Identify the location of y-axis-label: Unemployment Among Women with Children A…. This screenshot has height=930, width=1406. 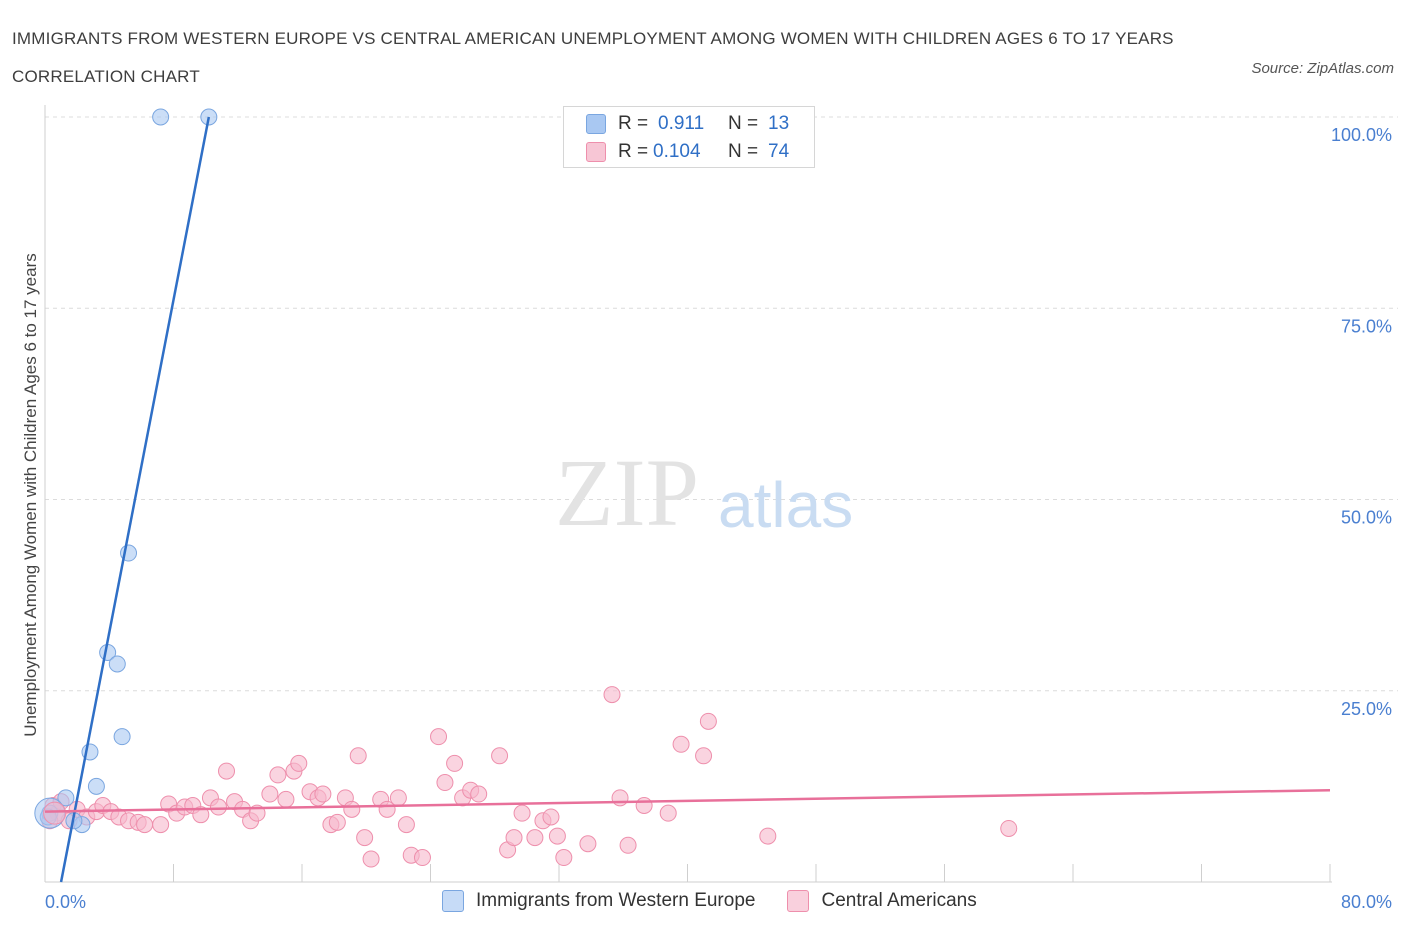
(30, 495).